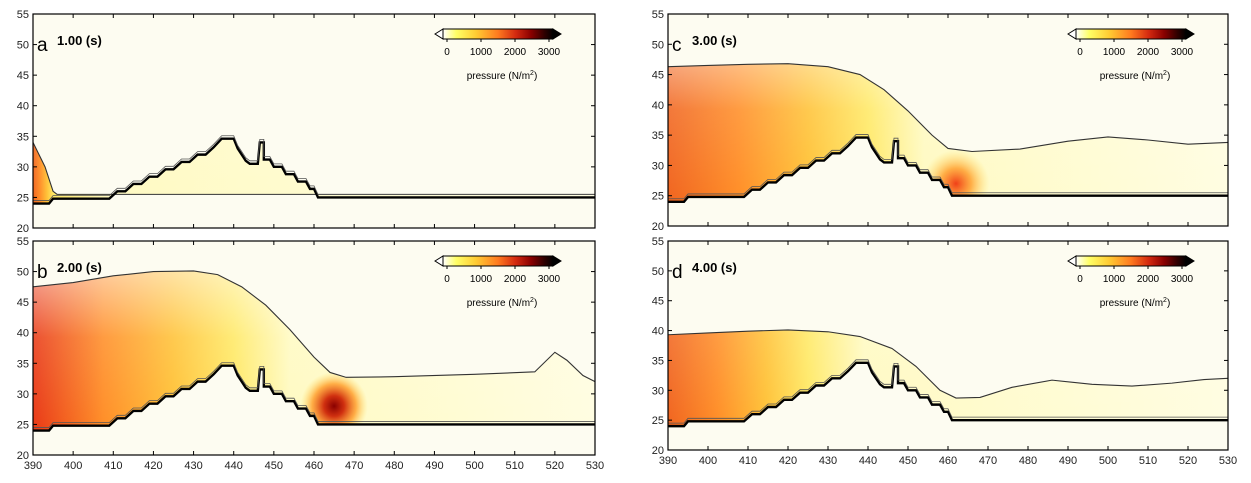 The image size is (1251, 483). Describe the element at coordinates (1148, 461) in the screenshot. I see `x-tick-label: 510` at that location.